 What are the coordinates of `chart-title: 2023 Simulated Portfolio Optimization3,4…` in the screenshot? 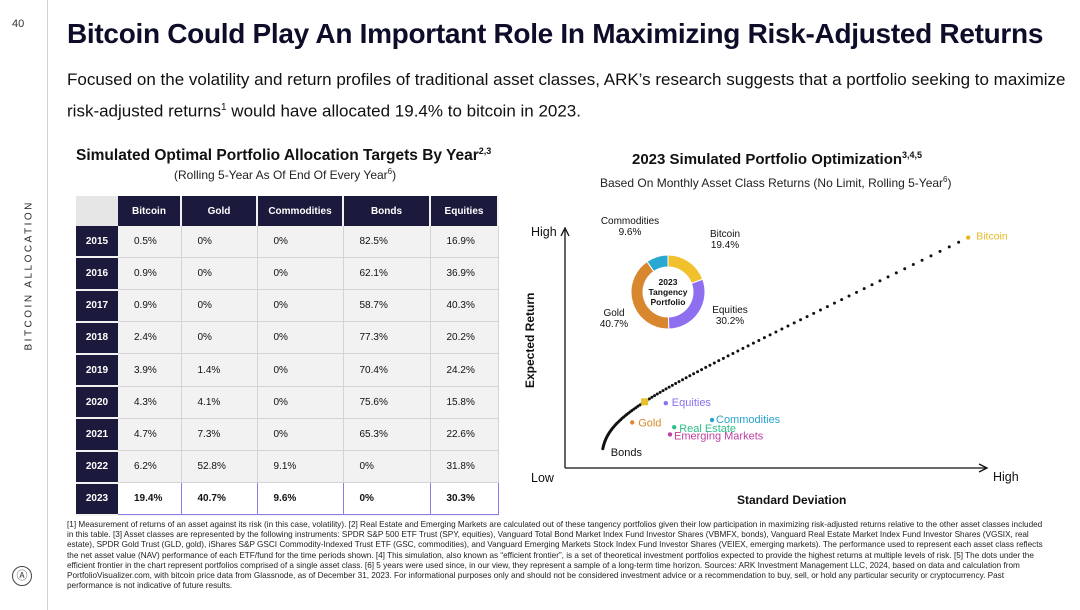 It's located at (777, 159).